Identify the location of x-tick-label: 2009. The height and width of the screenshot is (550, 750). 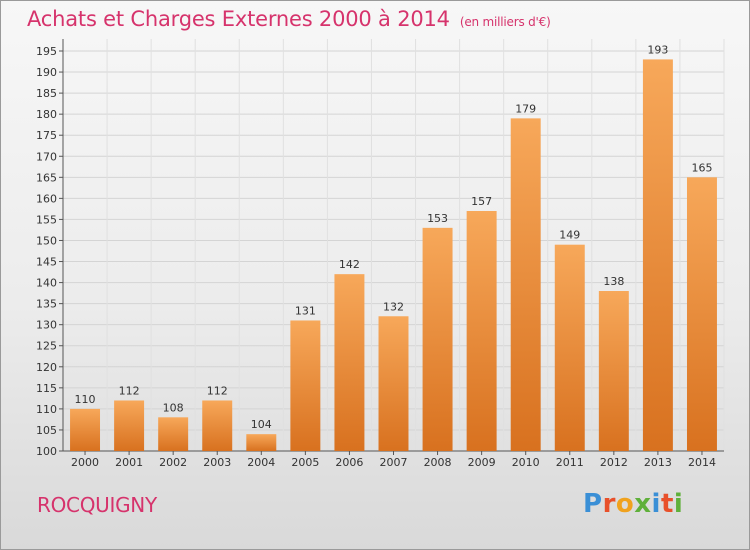
(482, 462).